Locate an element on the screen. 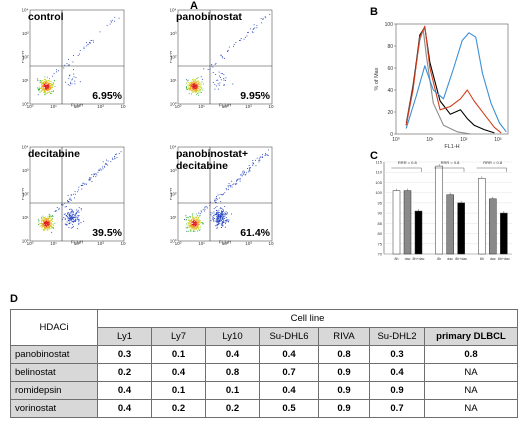 This screenshot has width=520, height=421. x-tick-label: 8h+dac is located at coordinates (419, 259).